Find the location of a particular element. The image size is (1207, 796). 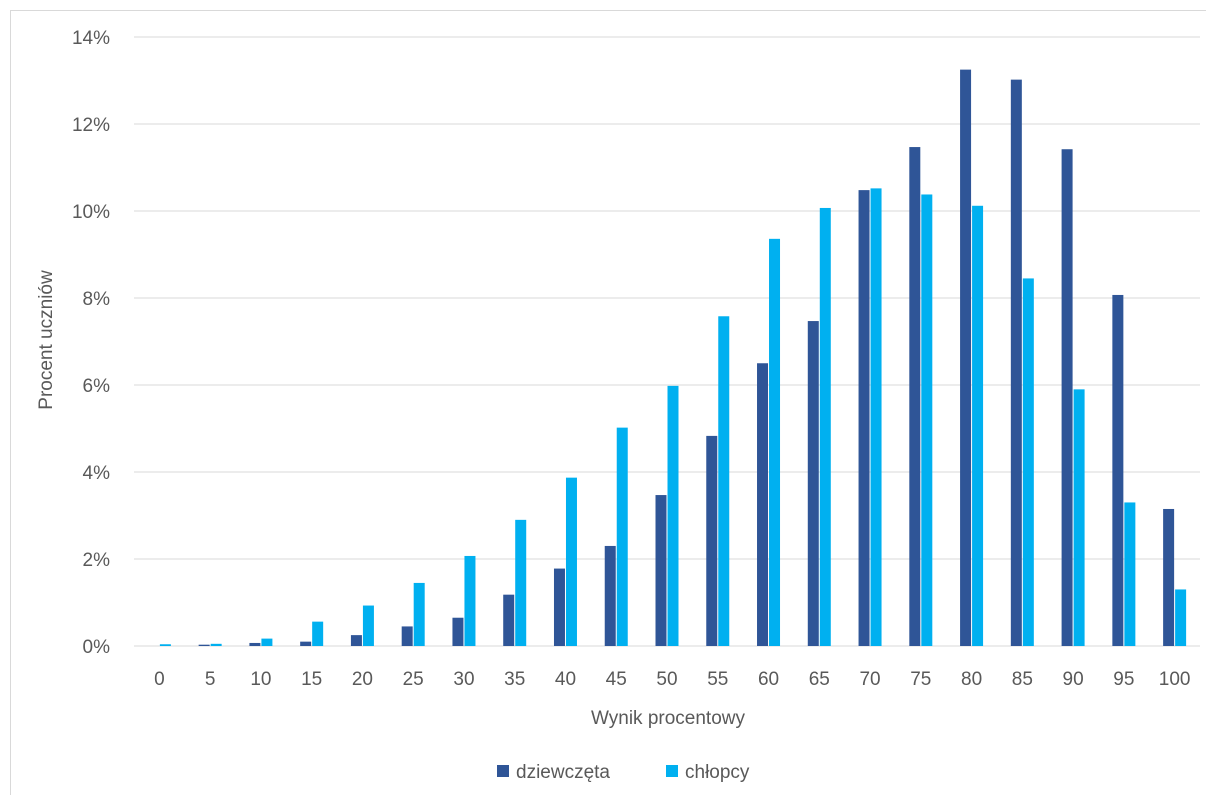

y-axis-ticks: 0% 2% 4% 6% 8% 10% 12% 14% is located at coordinates (91, 343).